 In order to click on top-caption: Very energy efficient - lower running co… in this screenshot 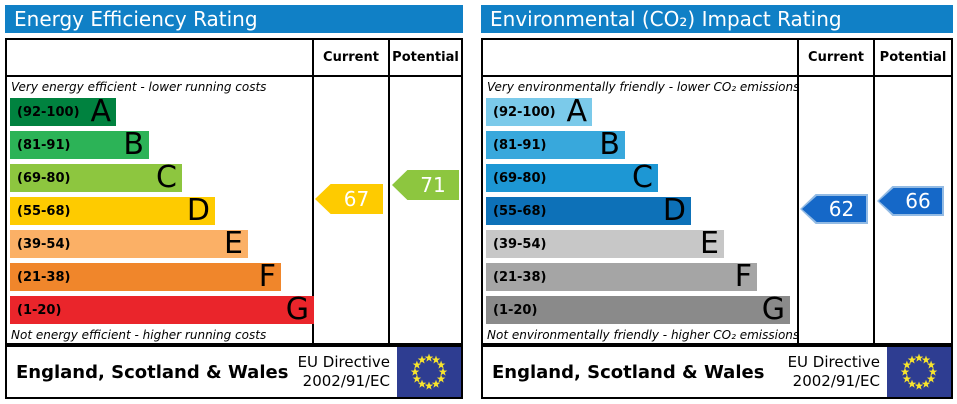, I will do `click(139, 87)`.